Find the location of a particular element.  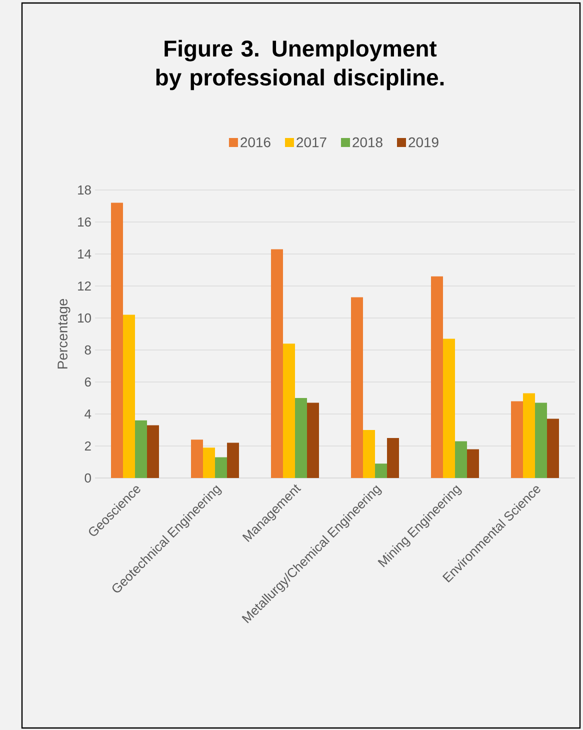

y-tick-label: 18 is located at coordinates (84, 190).